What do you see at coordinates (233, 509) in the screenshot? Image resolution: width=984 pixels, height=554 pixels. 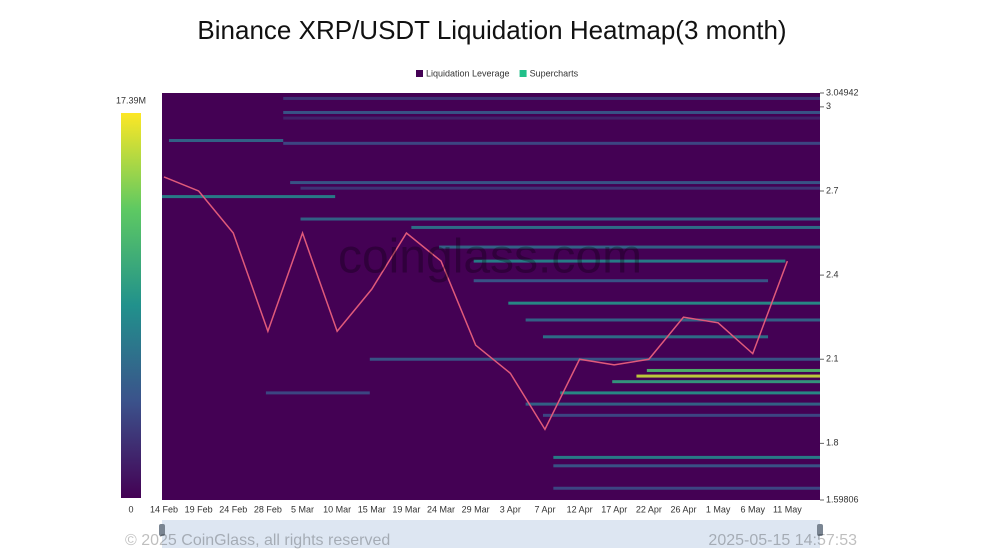 I see `x-tick-label: 24 Feb` at bounding box center [233, 509].